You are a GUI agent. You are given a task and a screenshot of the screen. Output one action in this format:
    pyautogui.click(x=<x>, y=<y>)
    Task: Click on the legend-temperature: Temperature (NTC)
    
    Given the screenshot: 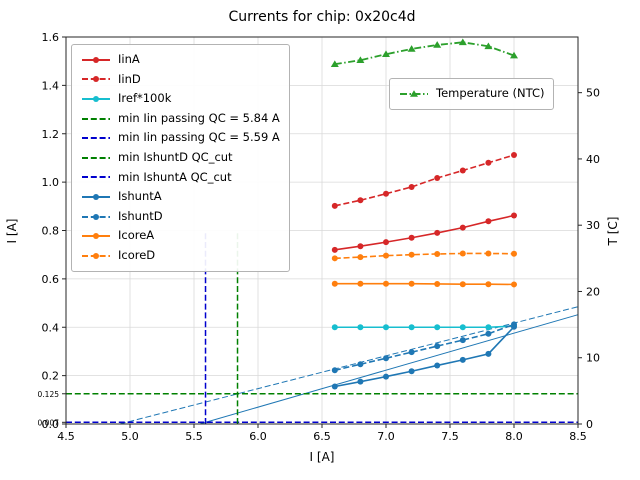 What is the action you would take?
    pyautogui.click(x=472, y=94)
    